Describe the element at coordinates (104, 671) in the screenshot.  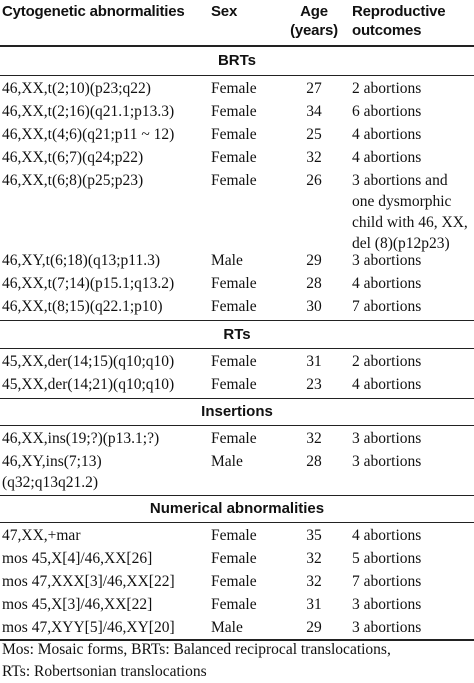
I see `footnote-line: RTs: Robertsonian translocations` at that location.